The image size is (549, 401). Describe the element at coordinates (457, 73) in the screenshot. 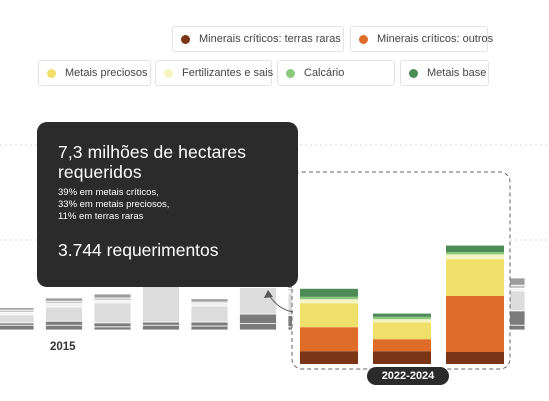

I see `legend-label: Metais base` at that location.